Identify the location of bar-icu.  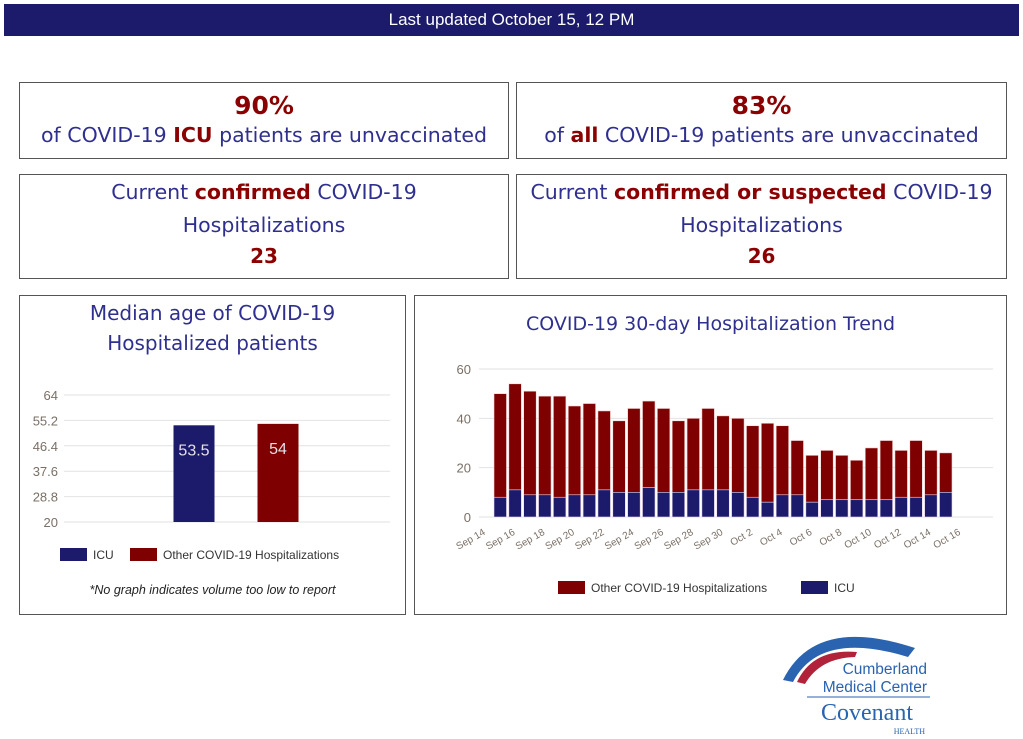
(194, 473).